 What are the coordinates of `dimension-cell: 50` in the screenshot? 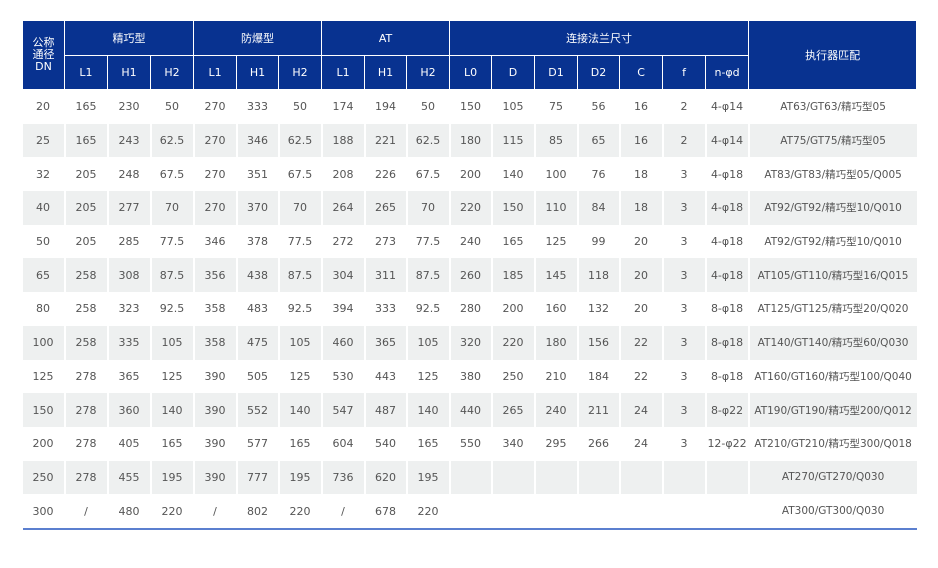 It's located at (427, 106).